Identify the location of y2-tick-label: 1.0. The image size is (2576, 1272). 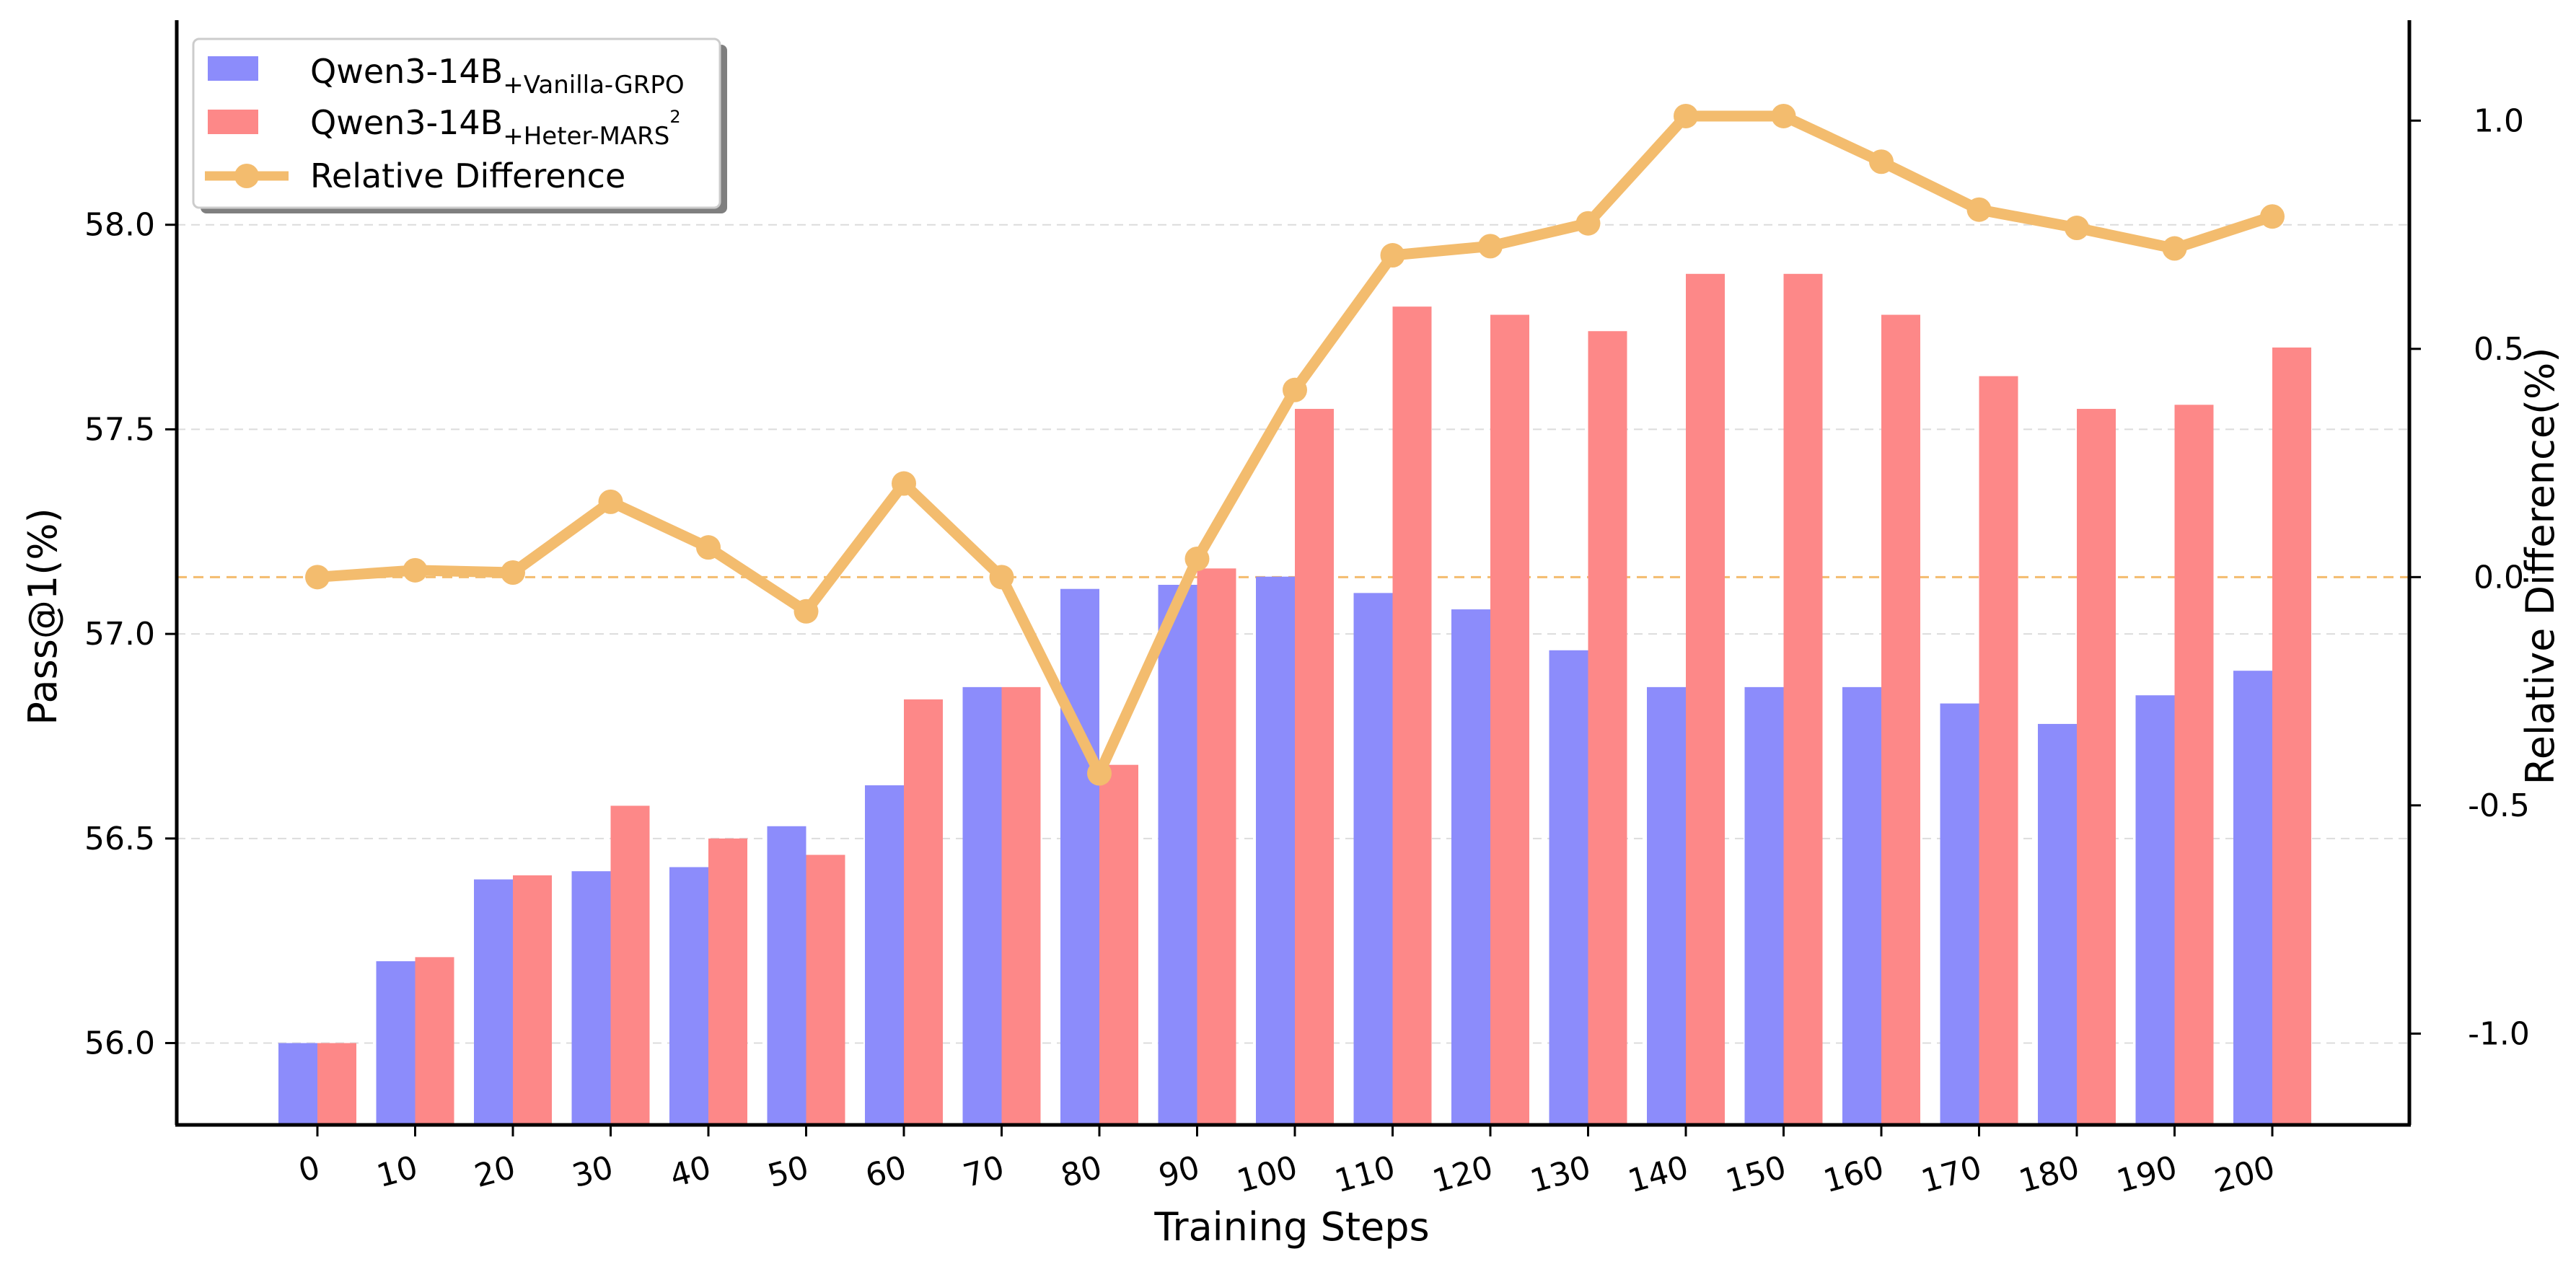
(2499, 121).